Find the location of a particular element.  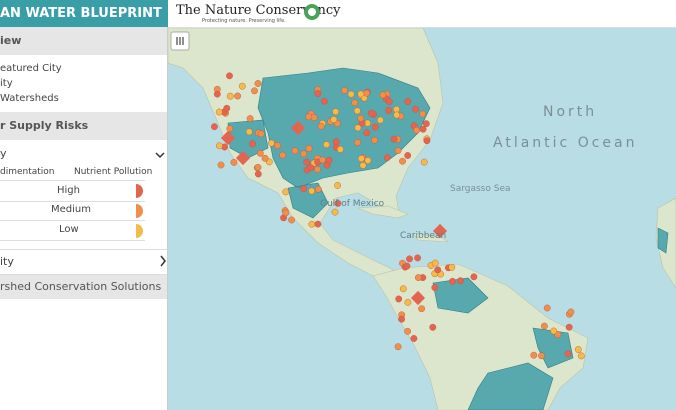

section-header: r Supply Risks is located at coordinates (83, 126).